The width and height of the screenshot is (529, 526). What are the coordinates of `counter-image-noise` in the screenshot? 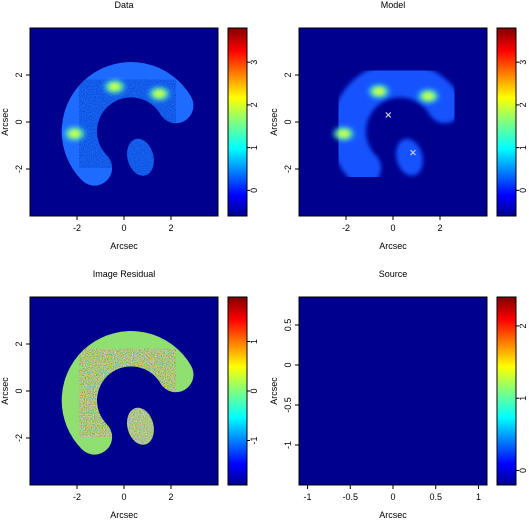 It's located at (140, 157).